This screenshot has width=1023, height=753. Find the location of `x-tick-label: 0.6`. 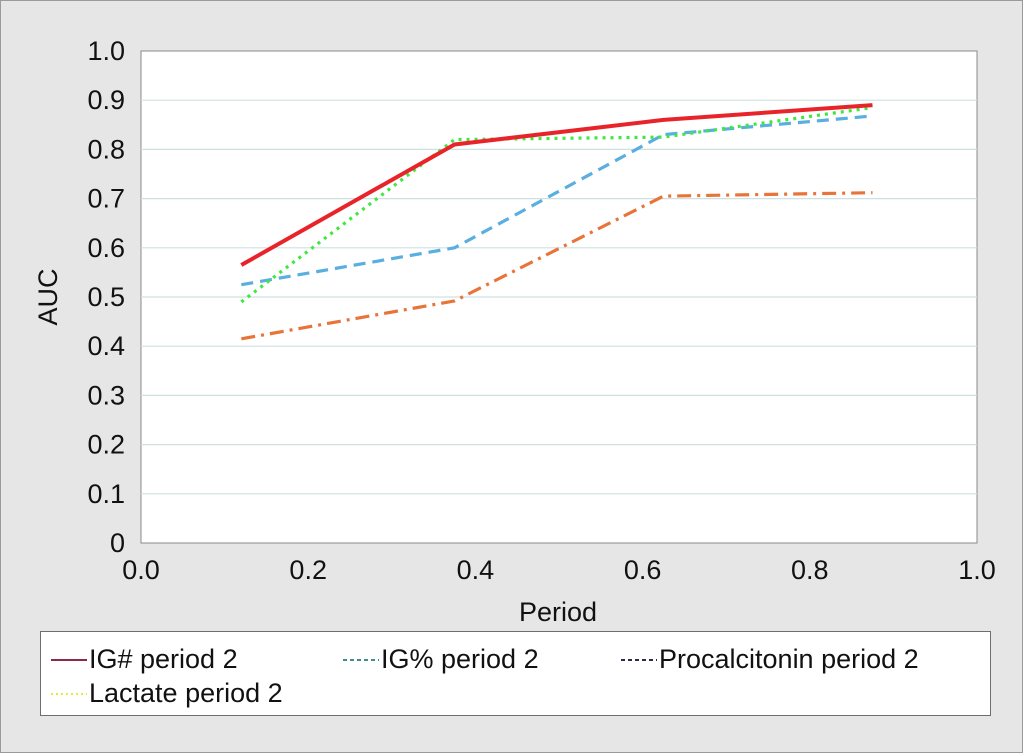

x-tick-label: 0.6 is located at coordinates (643, 570).